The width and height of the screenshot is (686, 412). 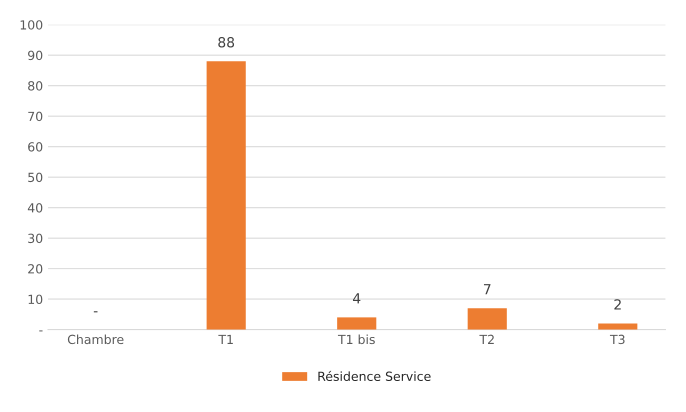 I want to click on x-tick-label: T2, so click(x=486, y=339).